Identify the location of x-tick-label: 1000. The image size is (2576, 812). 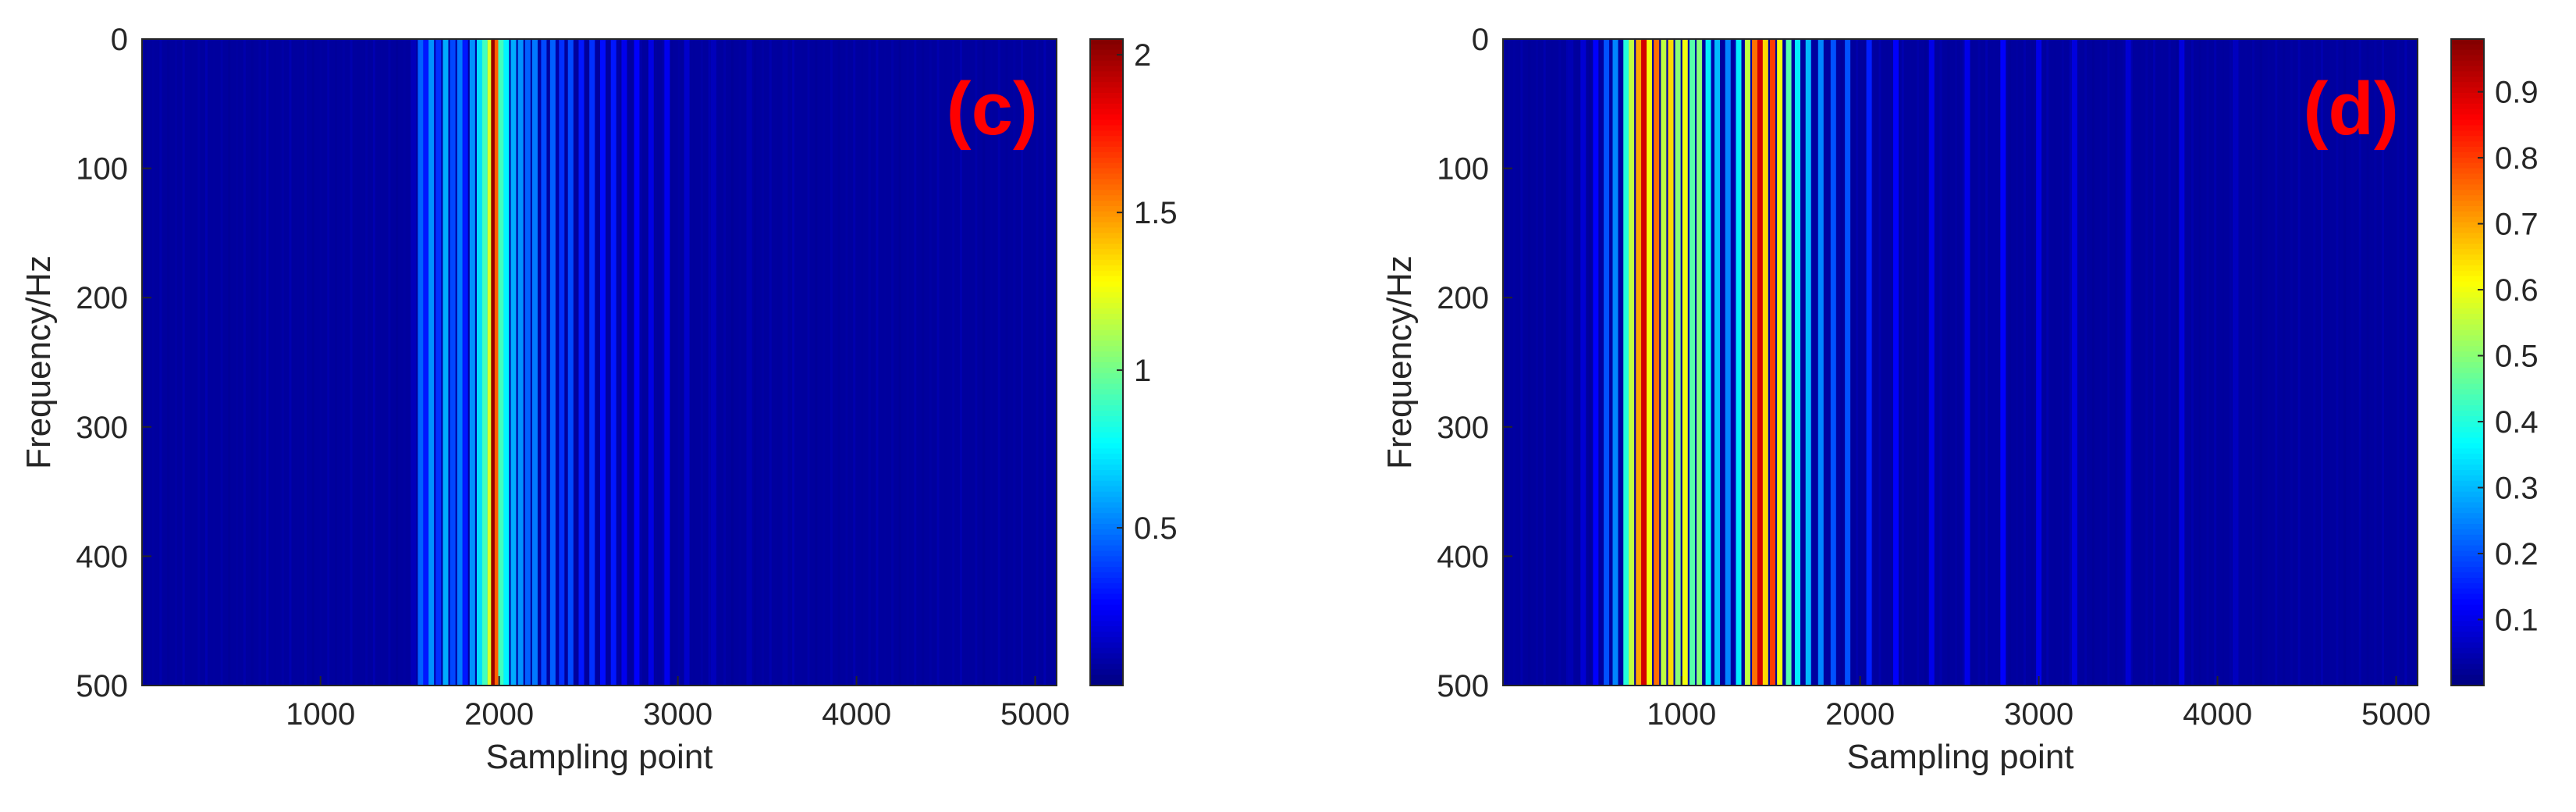
(1682, 714).